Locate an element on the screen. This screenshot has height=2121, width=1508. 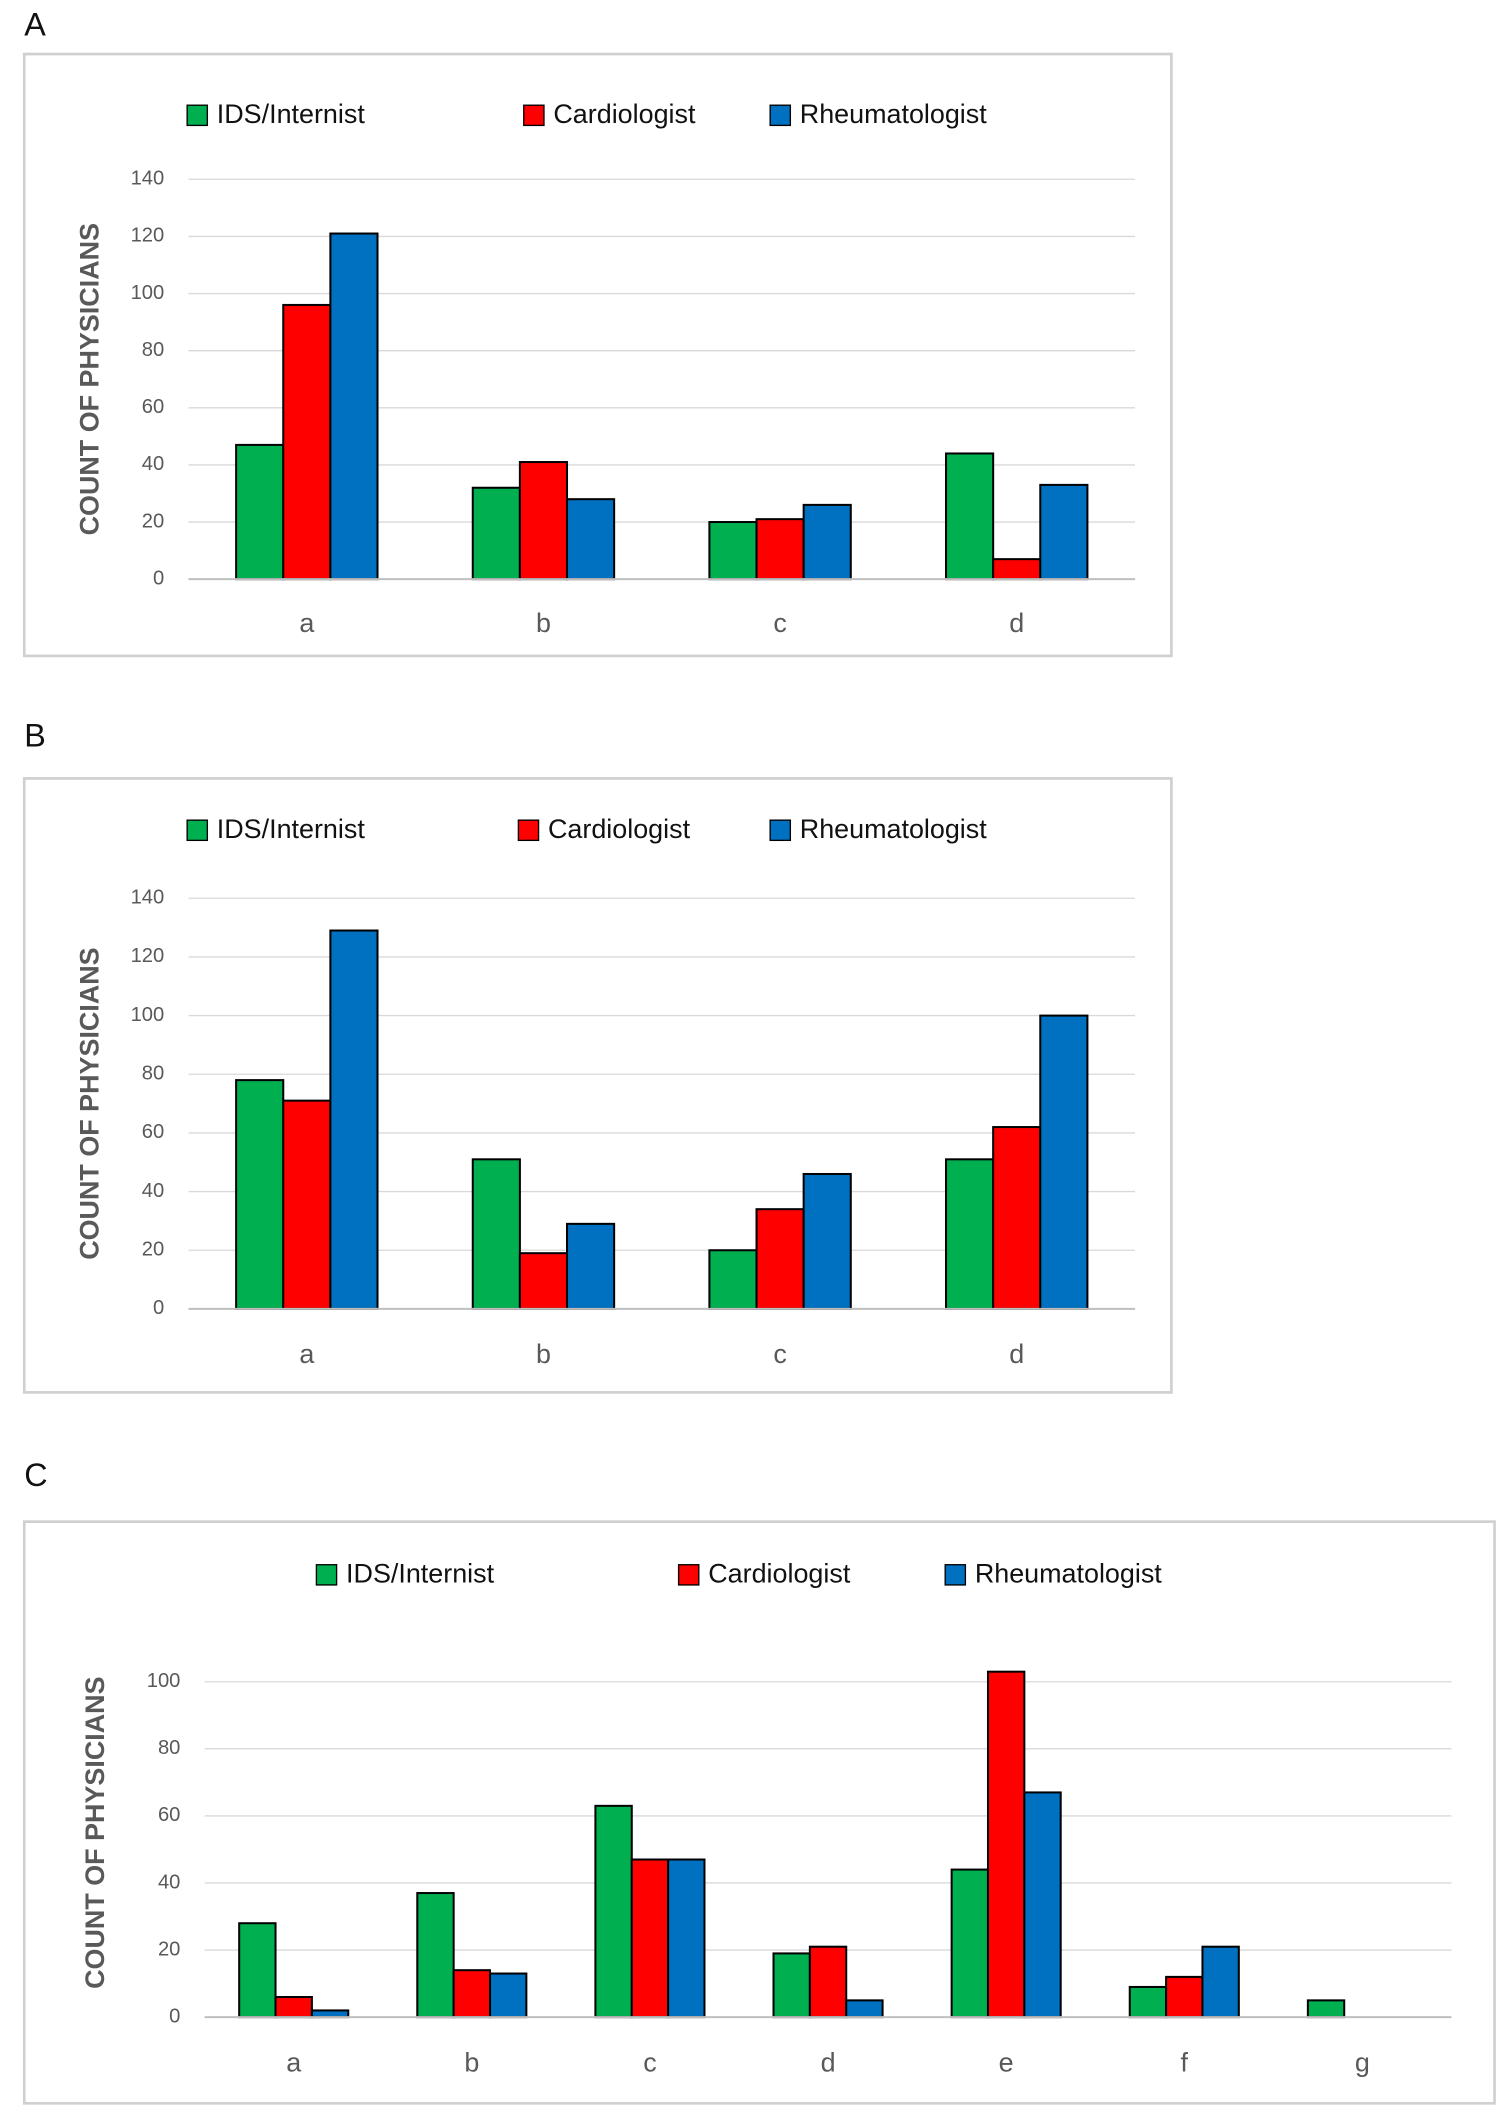
x-tick-label: f is located at coordinates (1185, 2062).